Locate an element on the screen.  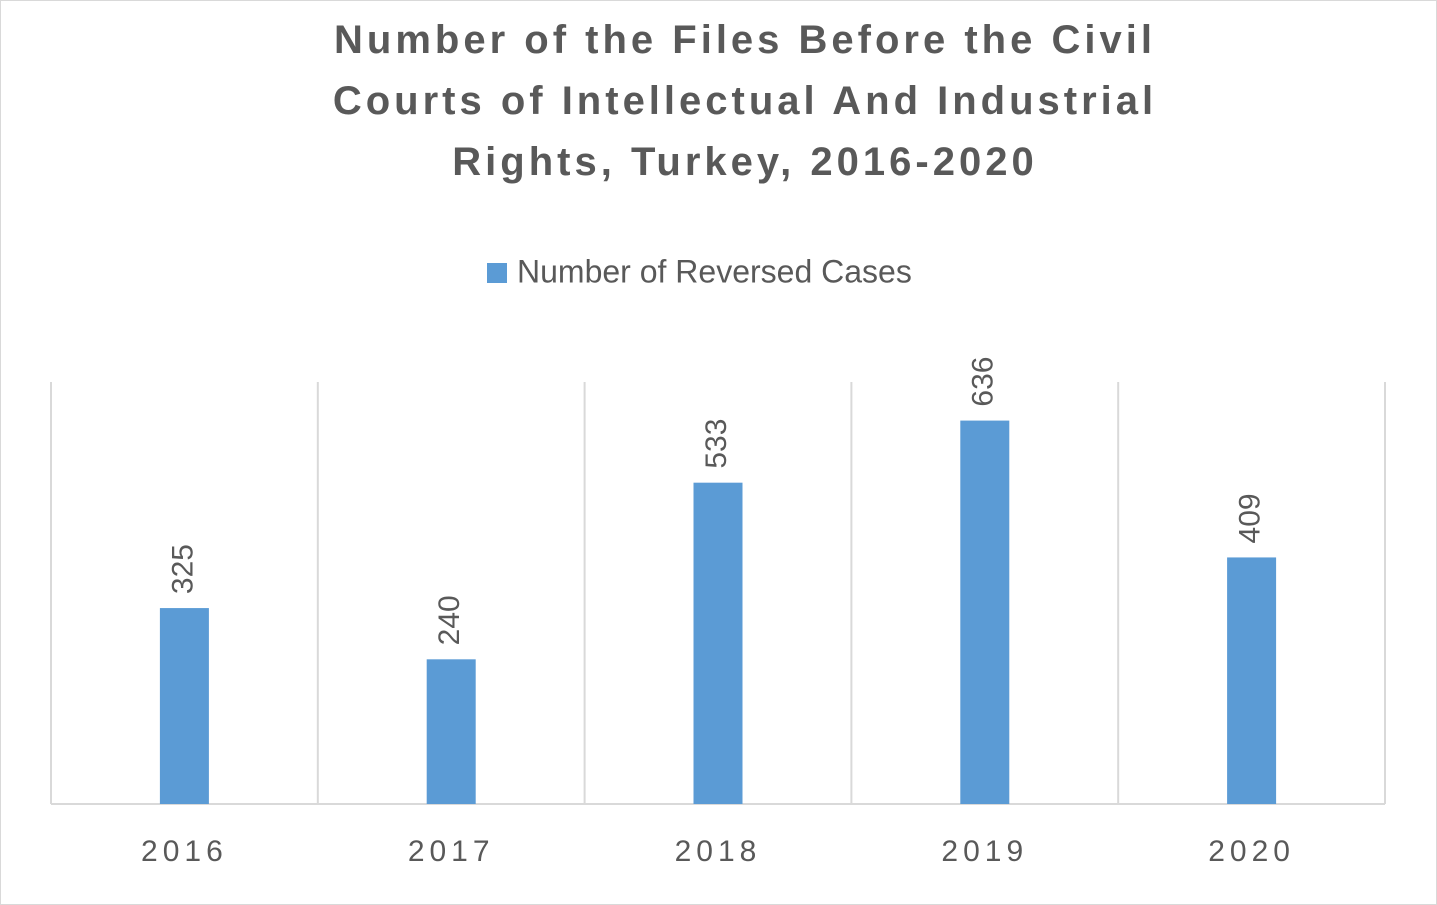
data-label: 240 is located at coordinates (449, 620).